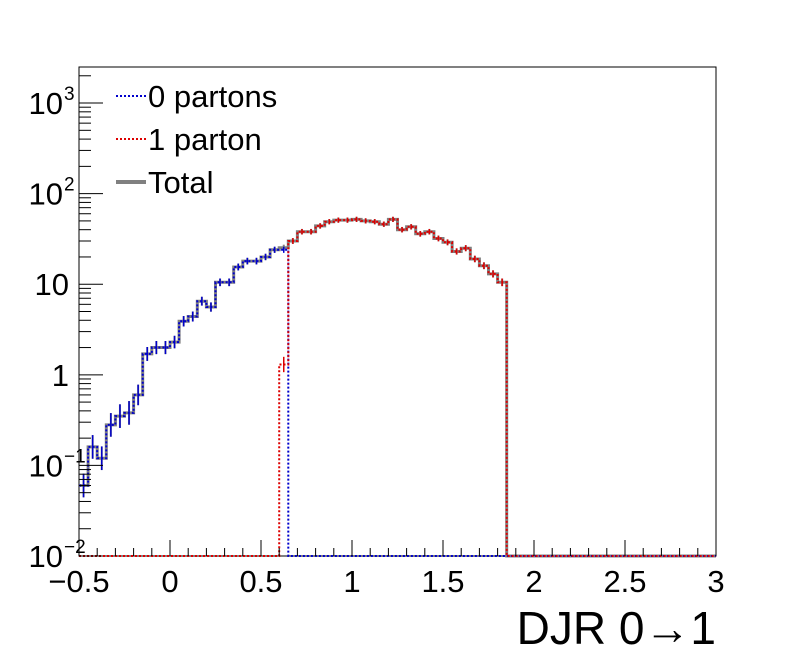  I want to click on legend: 0 partons 1 parton Total, so click(196, 139).